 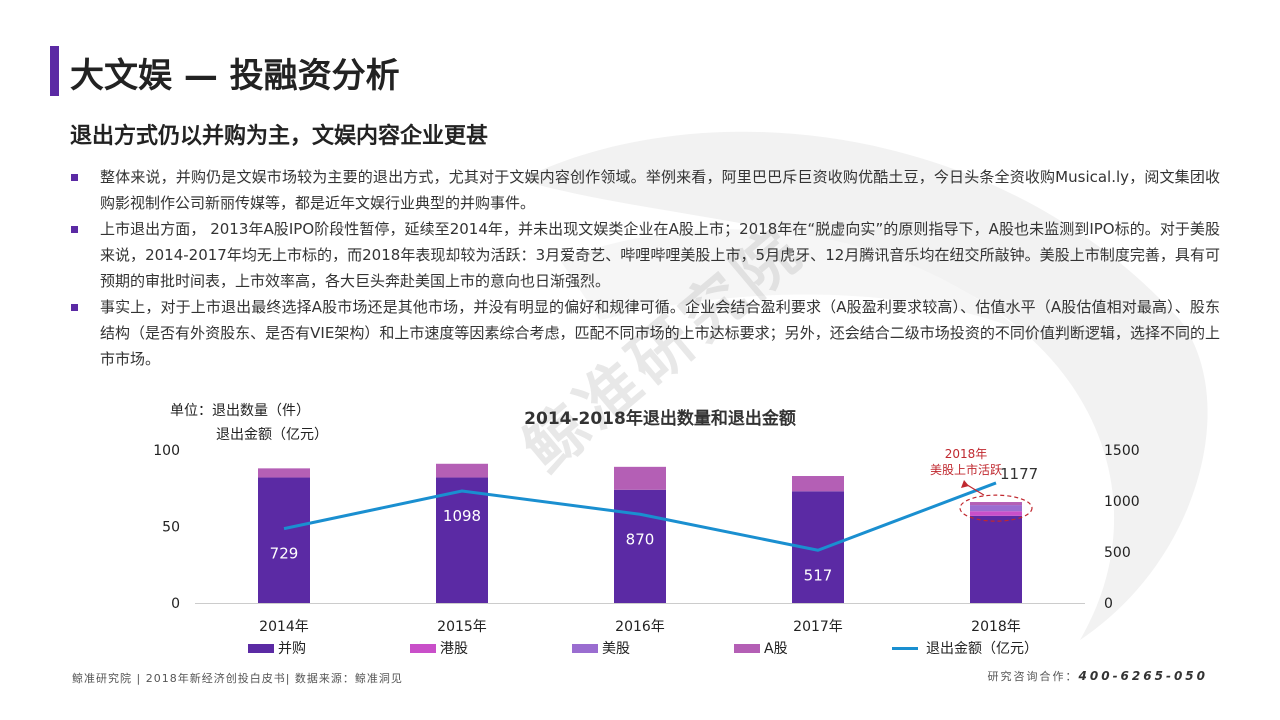 I want to click on unit-label-count: 单位：退出数量（件）, so click(x=240, y=411).